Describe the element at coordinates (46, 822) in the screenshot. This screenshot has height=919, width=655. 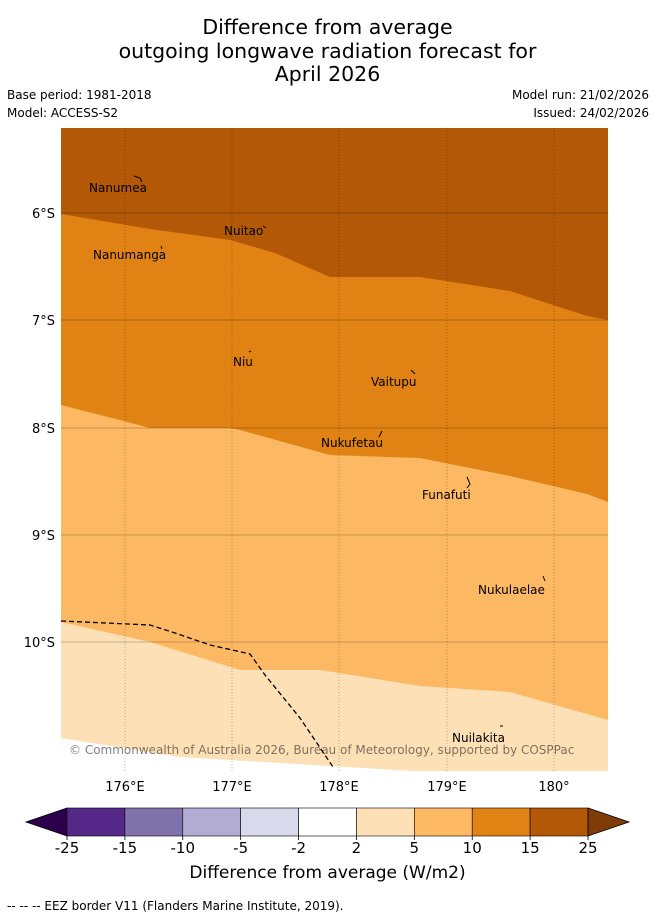
I see `colorbar-extend-low` at that location.